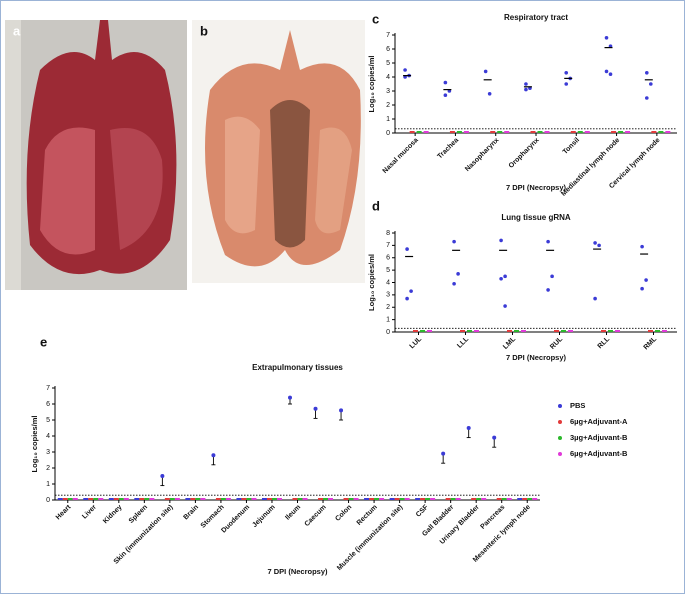 The height and width of the screenshot is (594, 685). Describe the element at coordinates (536, 17) in the screenshot. I see `chart-title: Respiratory tract` at that location.